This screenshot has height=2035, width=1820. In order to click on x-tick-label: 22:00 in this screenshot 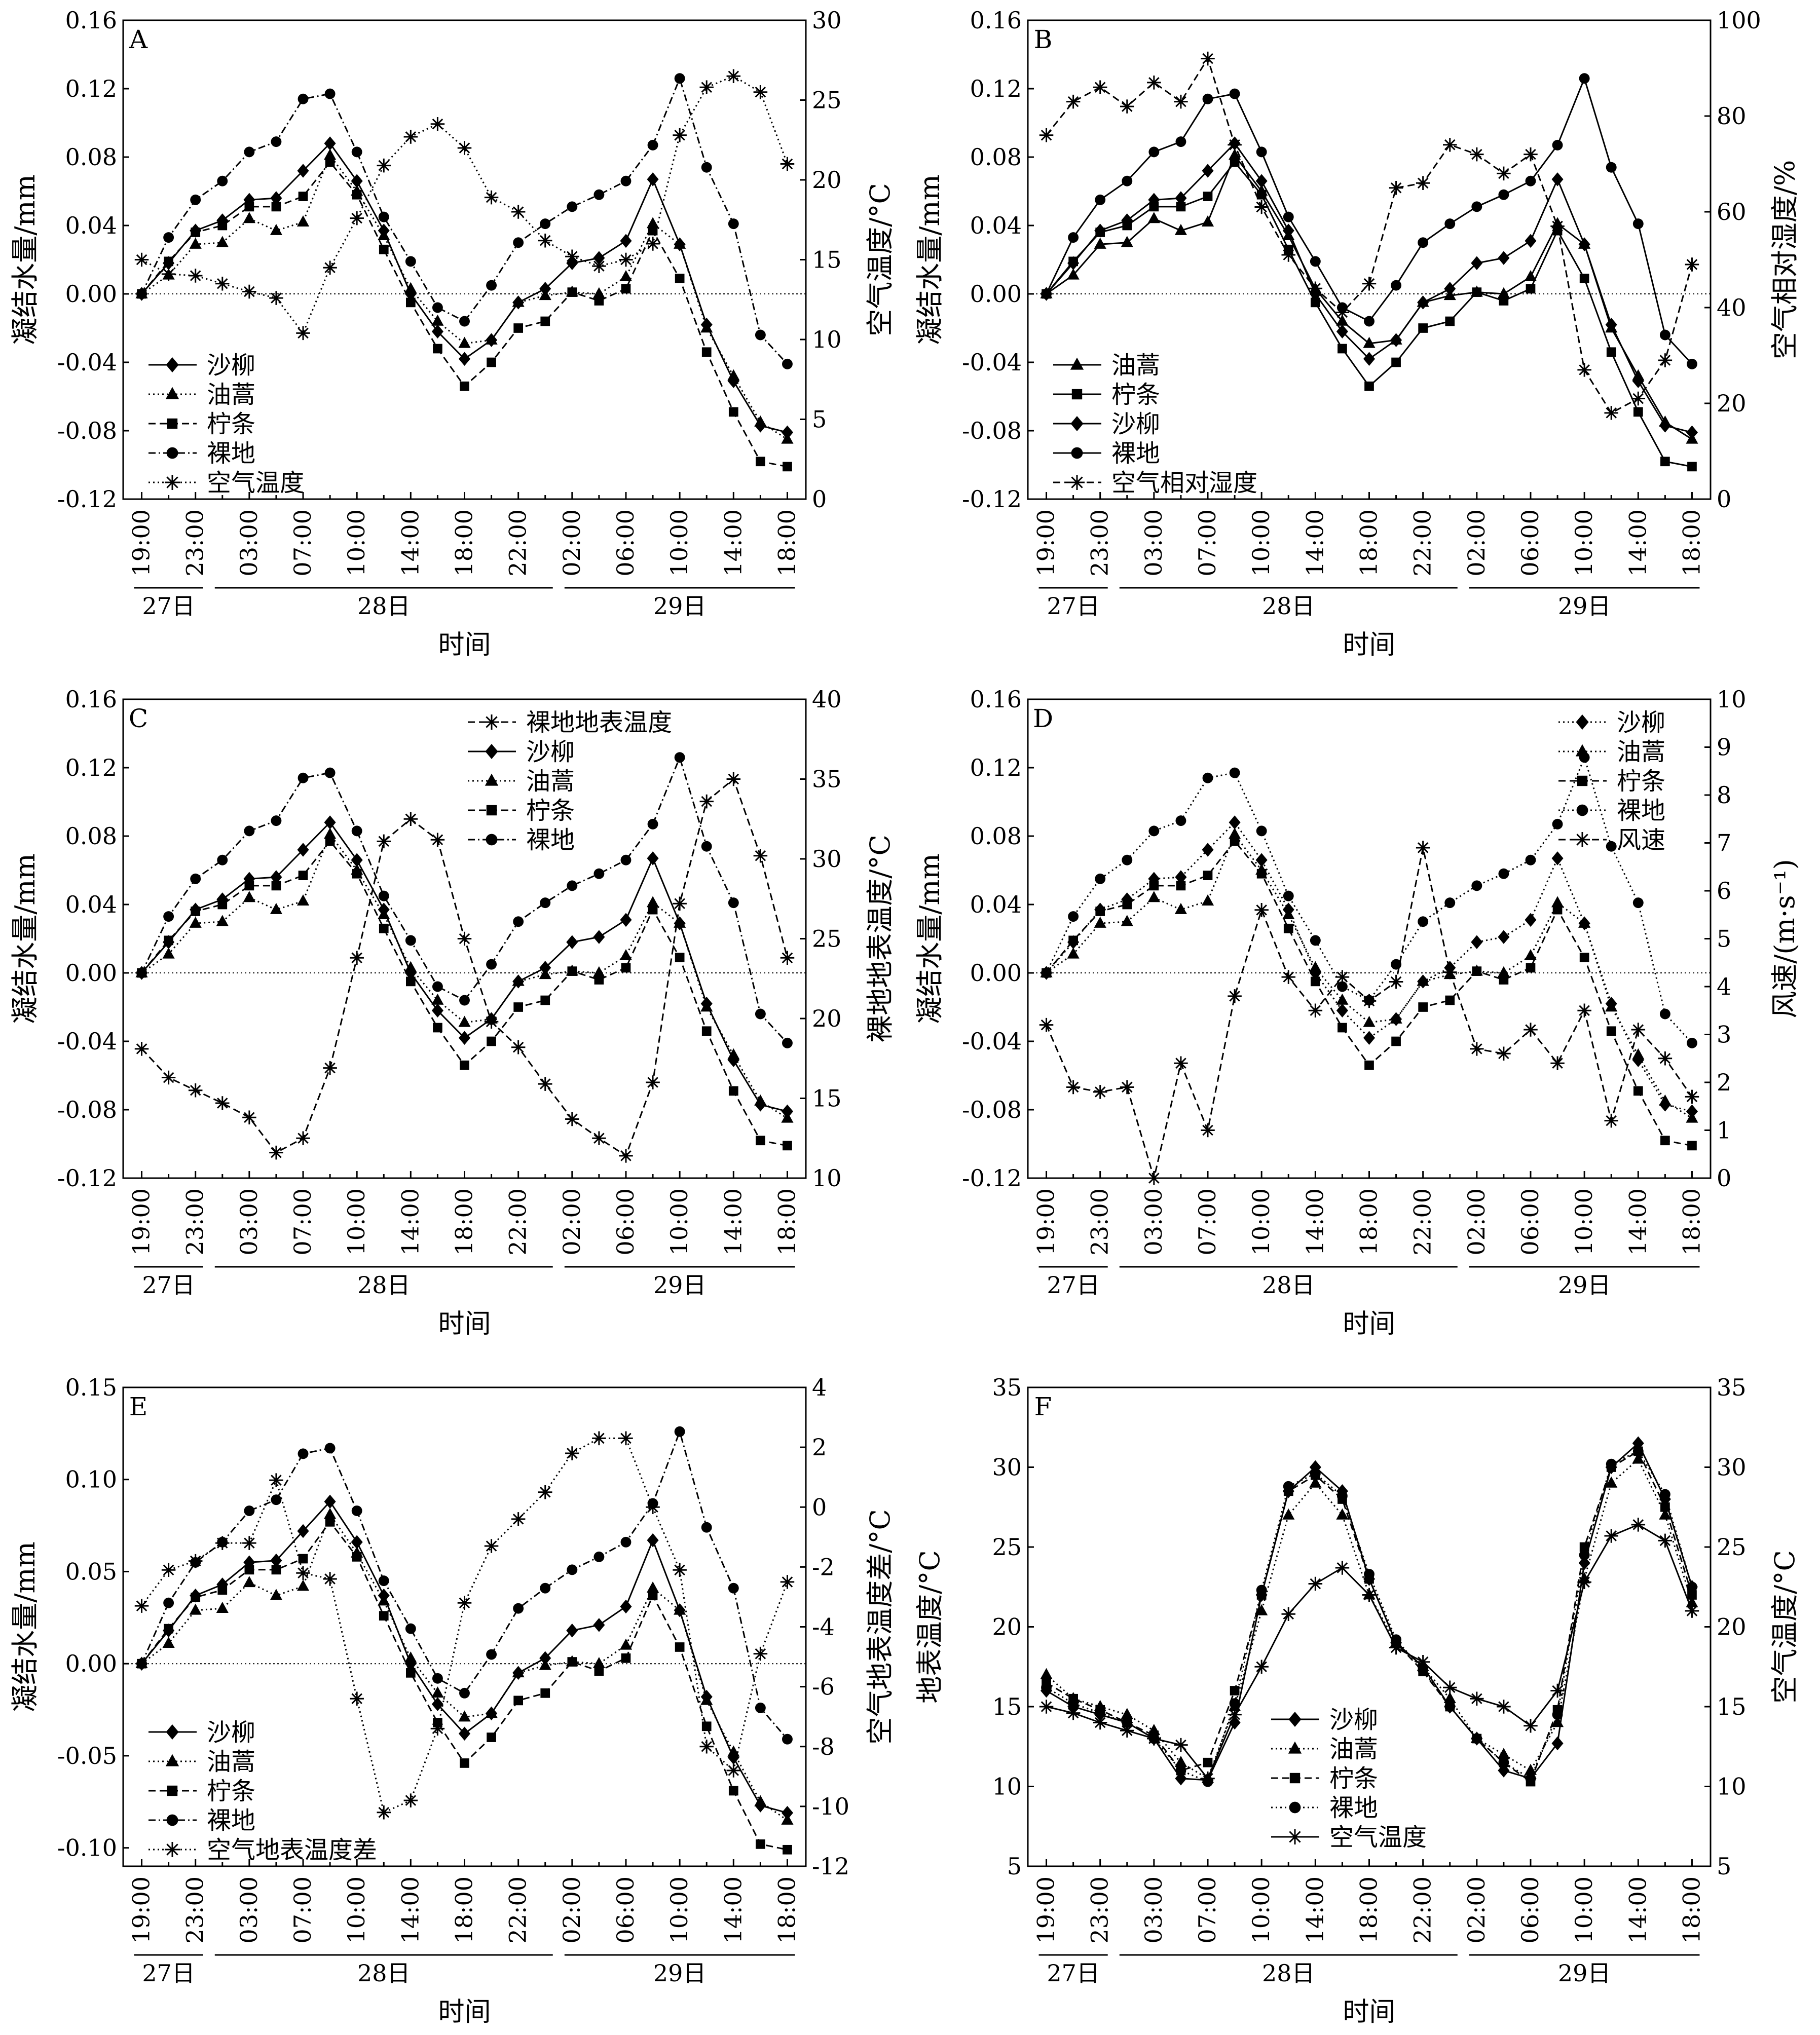, I will do `click(1422, 1910)`.